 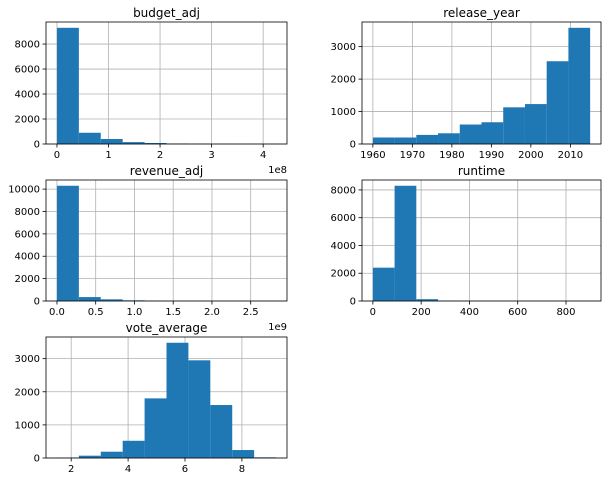 What do you see at coordinates (96, 312) in the screenshot?
I see `x-tick-label: 0.5` at bounding box center [96, 312].